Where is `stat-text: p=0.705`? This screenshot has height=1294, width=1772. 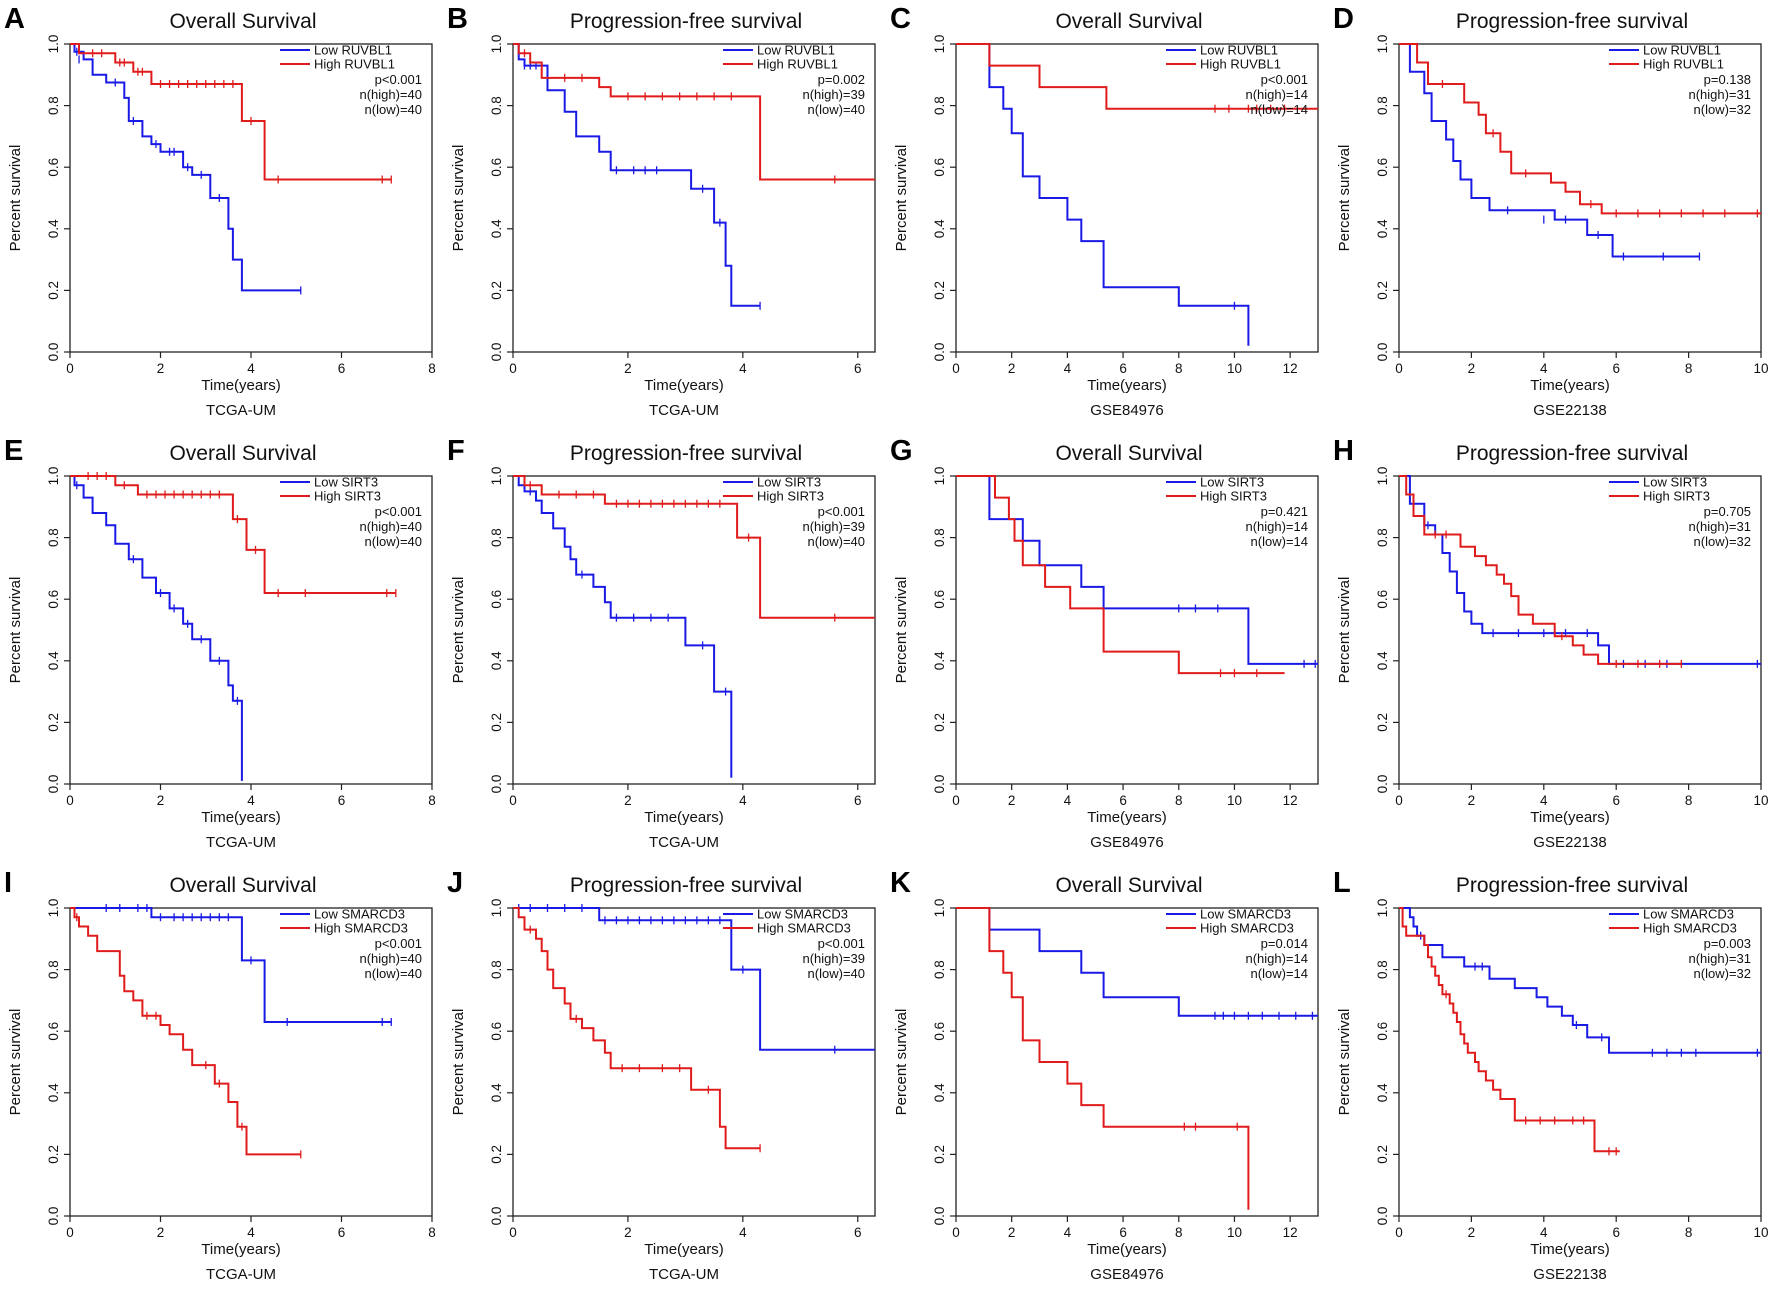
stat-text: p=0.705 is located at coordinates (1727, 511).